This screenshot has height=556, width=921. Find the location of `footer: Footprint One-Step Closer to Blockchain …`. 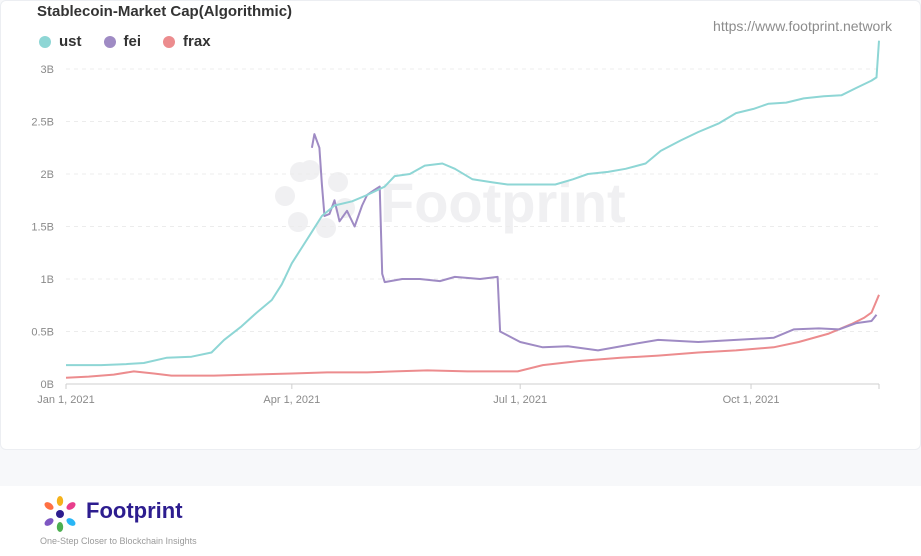

footer: Footprint One-Step Closer to Blockchain … is located at coordinates (460, 521).